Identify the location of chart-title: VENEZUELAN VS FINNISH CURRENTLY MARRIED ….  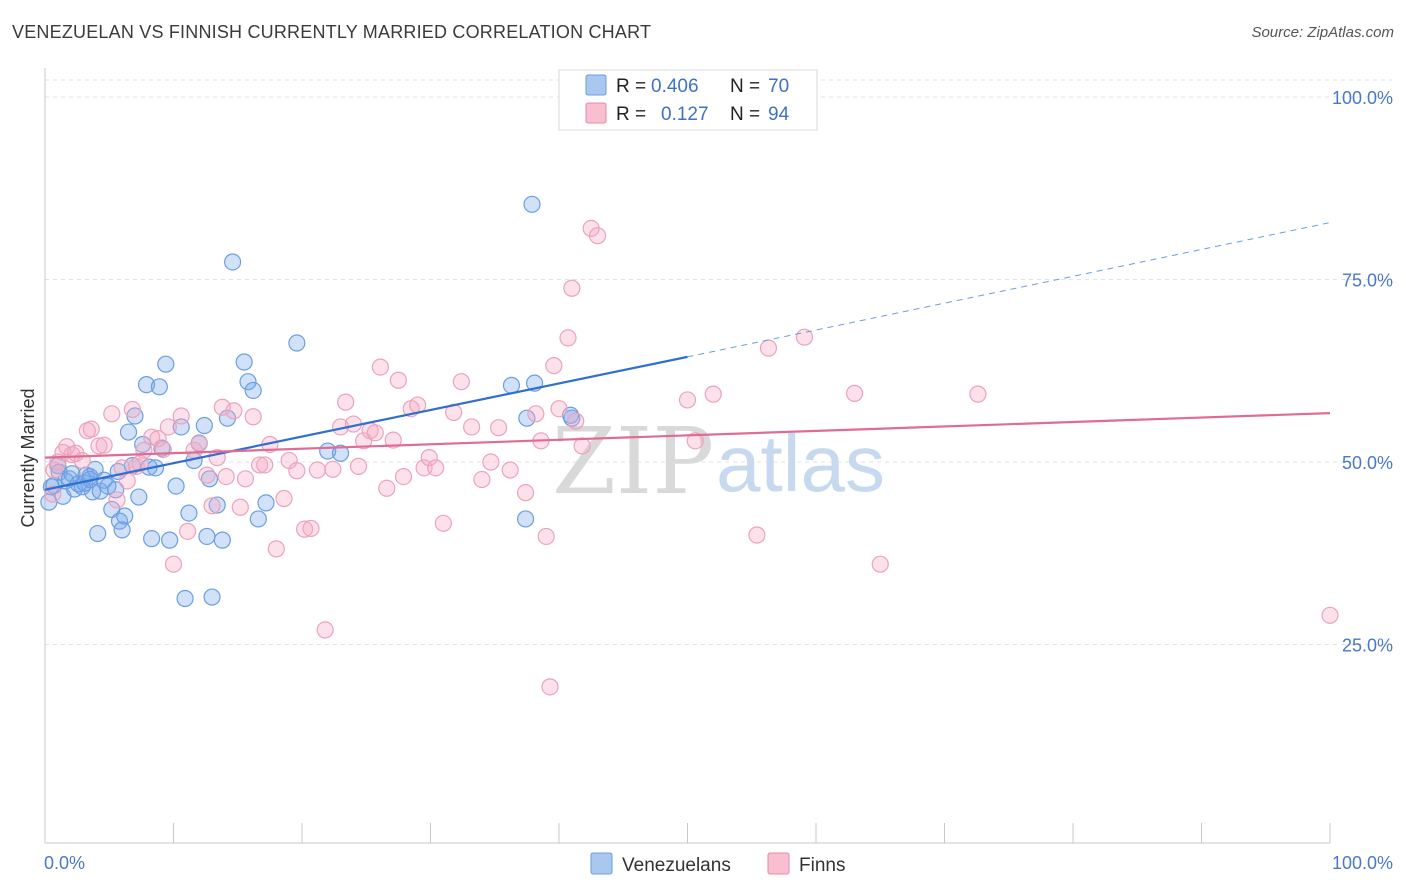
(332, 32).